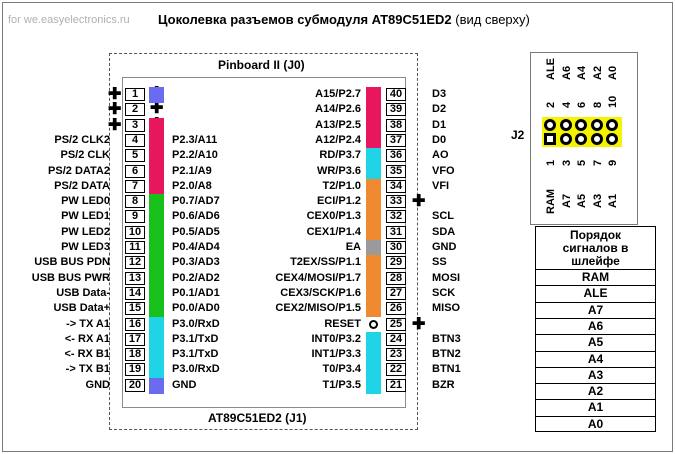 The height and width of the screenshot is (454, 675). Describe the element at coordinates (72, 262) in the screenshot. I see `left-outer-label: USB BUS PDN` at that location.